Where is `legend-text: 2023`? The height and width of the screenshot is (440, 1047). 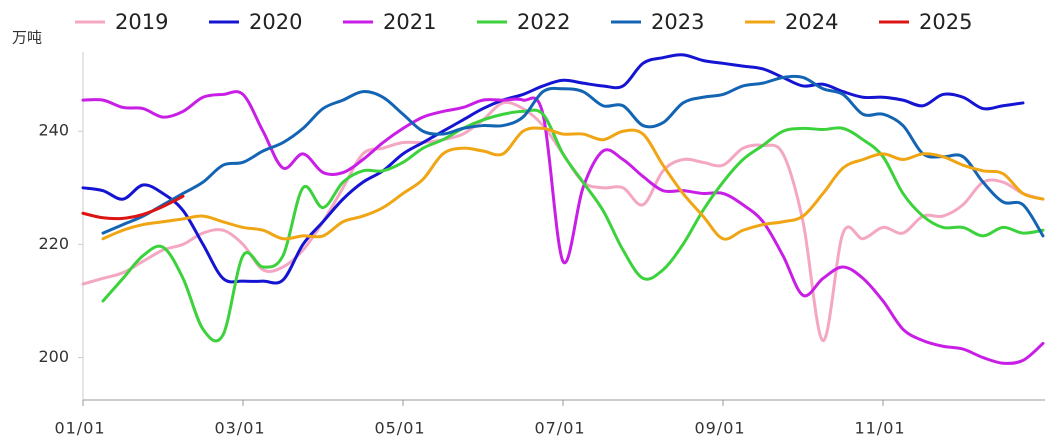
legend-text: 2023 is located at coordinates (677, 22).